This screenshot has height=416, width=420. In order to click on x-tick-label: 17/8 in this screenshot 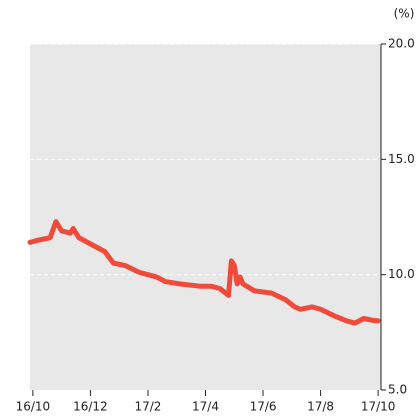, I will do `click(320, 407)`.